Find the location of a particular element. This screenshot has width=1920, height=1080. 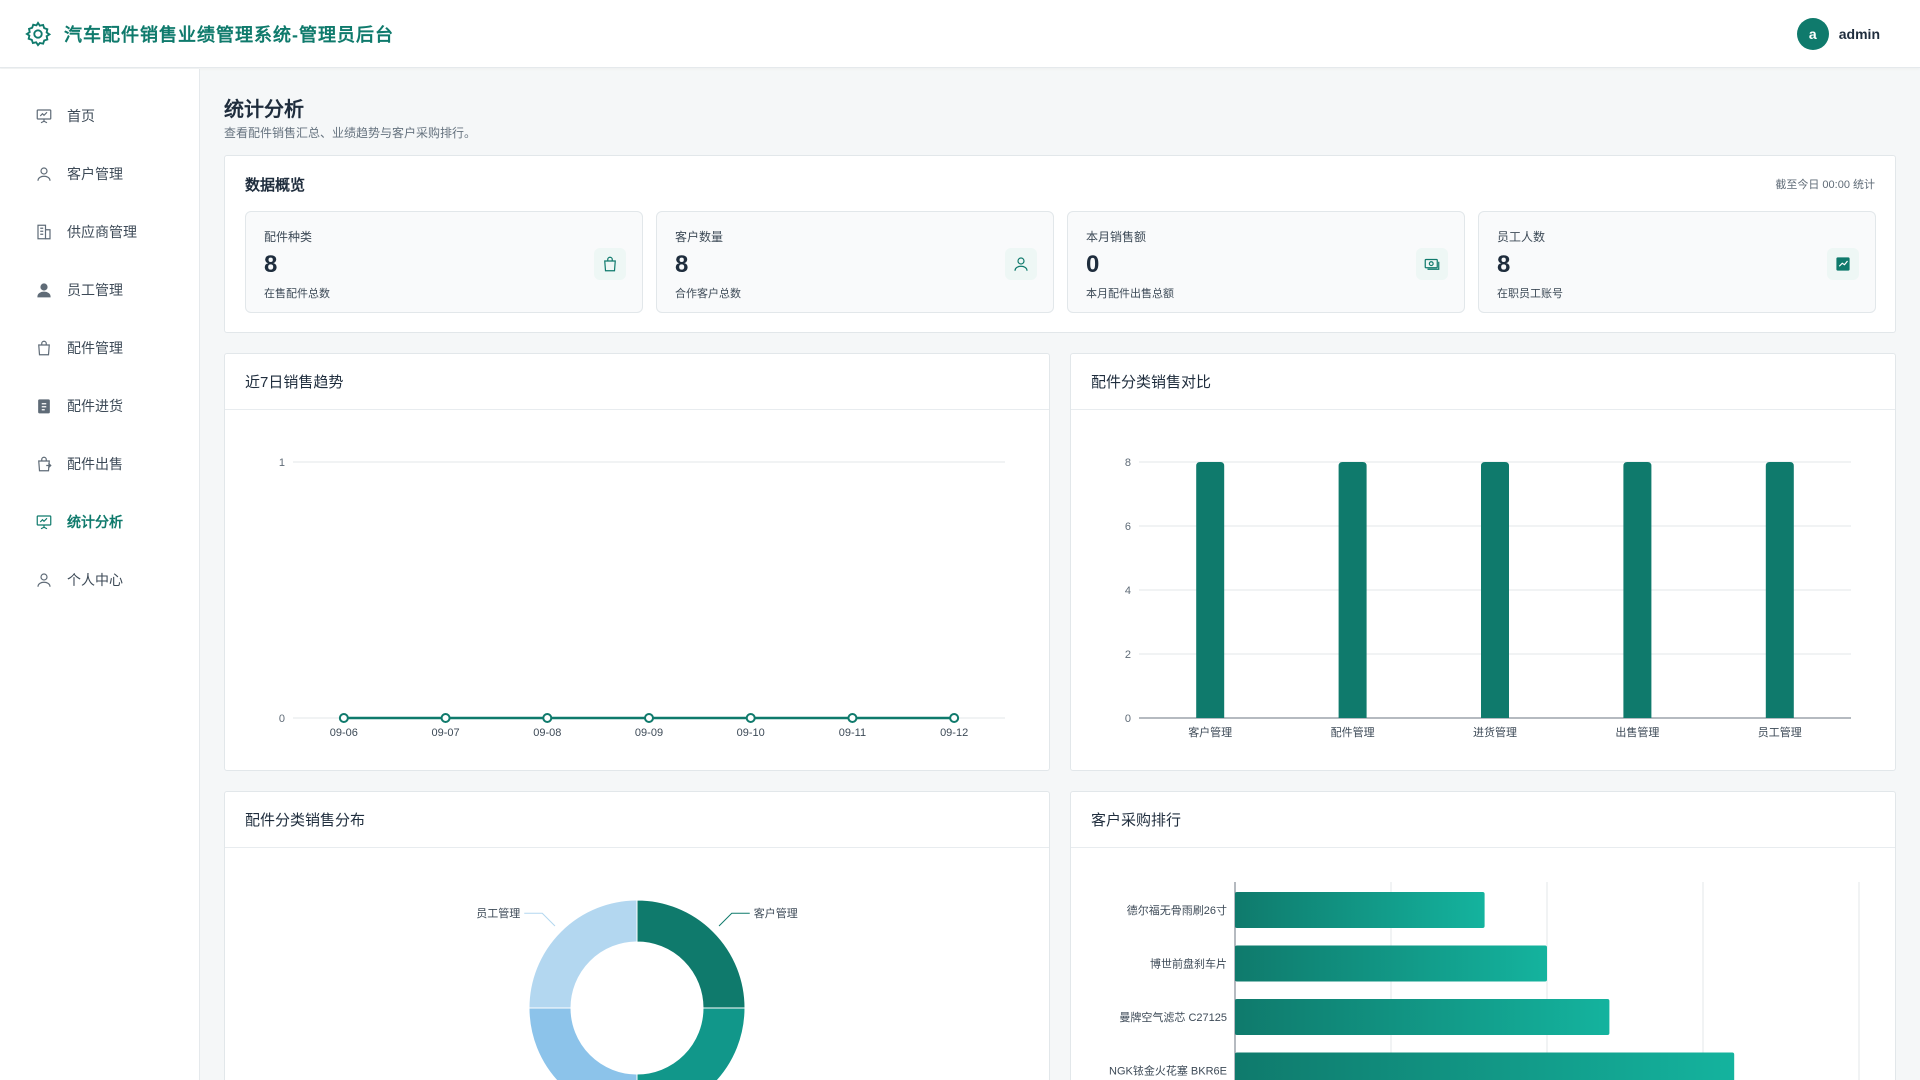

sidebar-item-label: 员工管理 is located at coordinates (95, 290).